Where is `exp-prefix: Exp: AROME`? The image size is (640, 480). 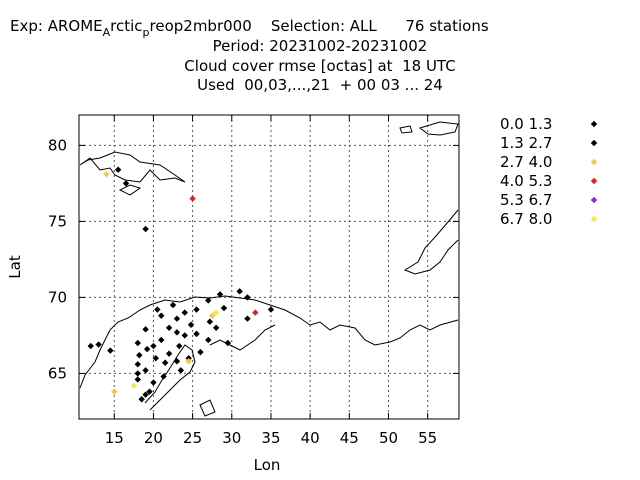 exp-prefix: Exp: AROME is located at coordinates (56, 26).